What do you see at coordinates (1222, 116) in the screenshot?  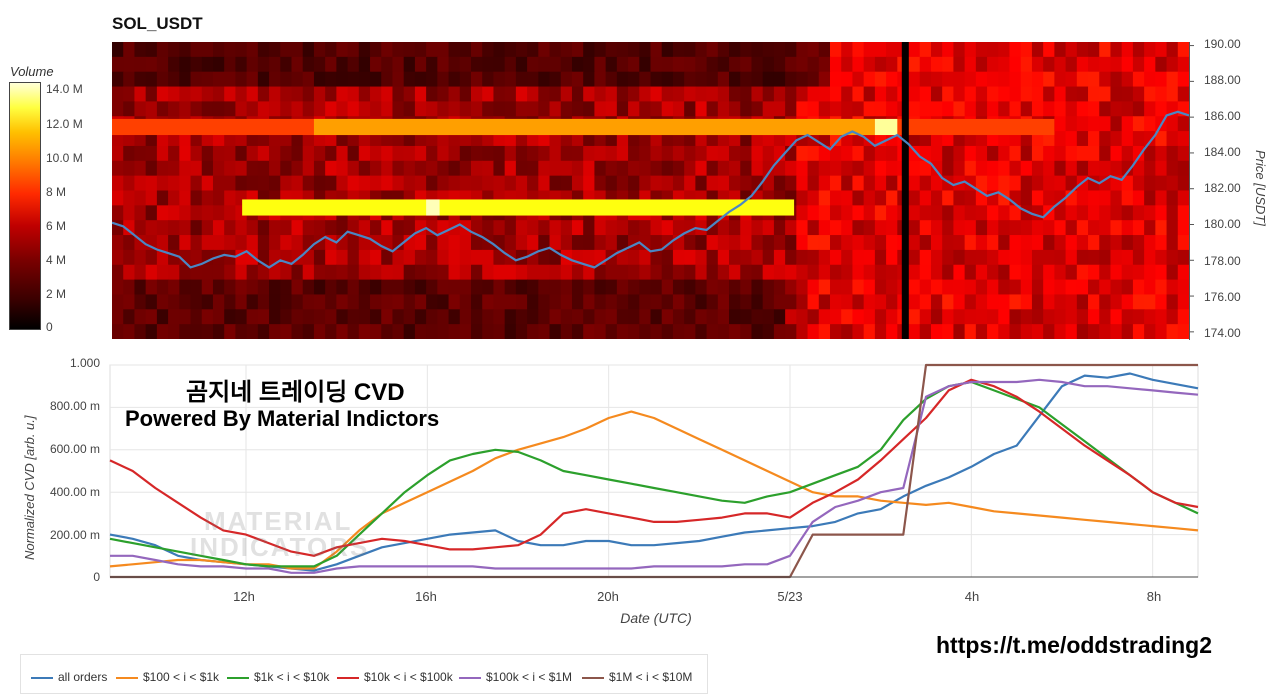 I see `price-tick: 186.00` at bounding box center [1222, 116].